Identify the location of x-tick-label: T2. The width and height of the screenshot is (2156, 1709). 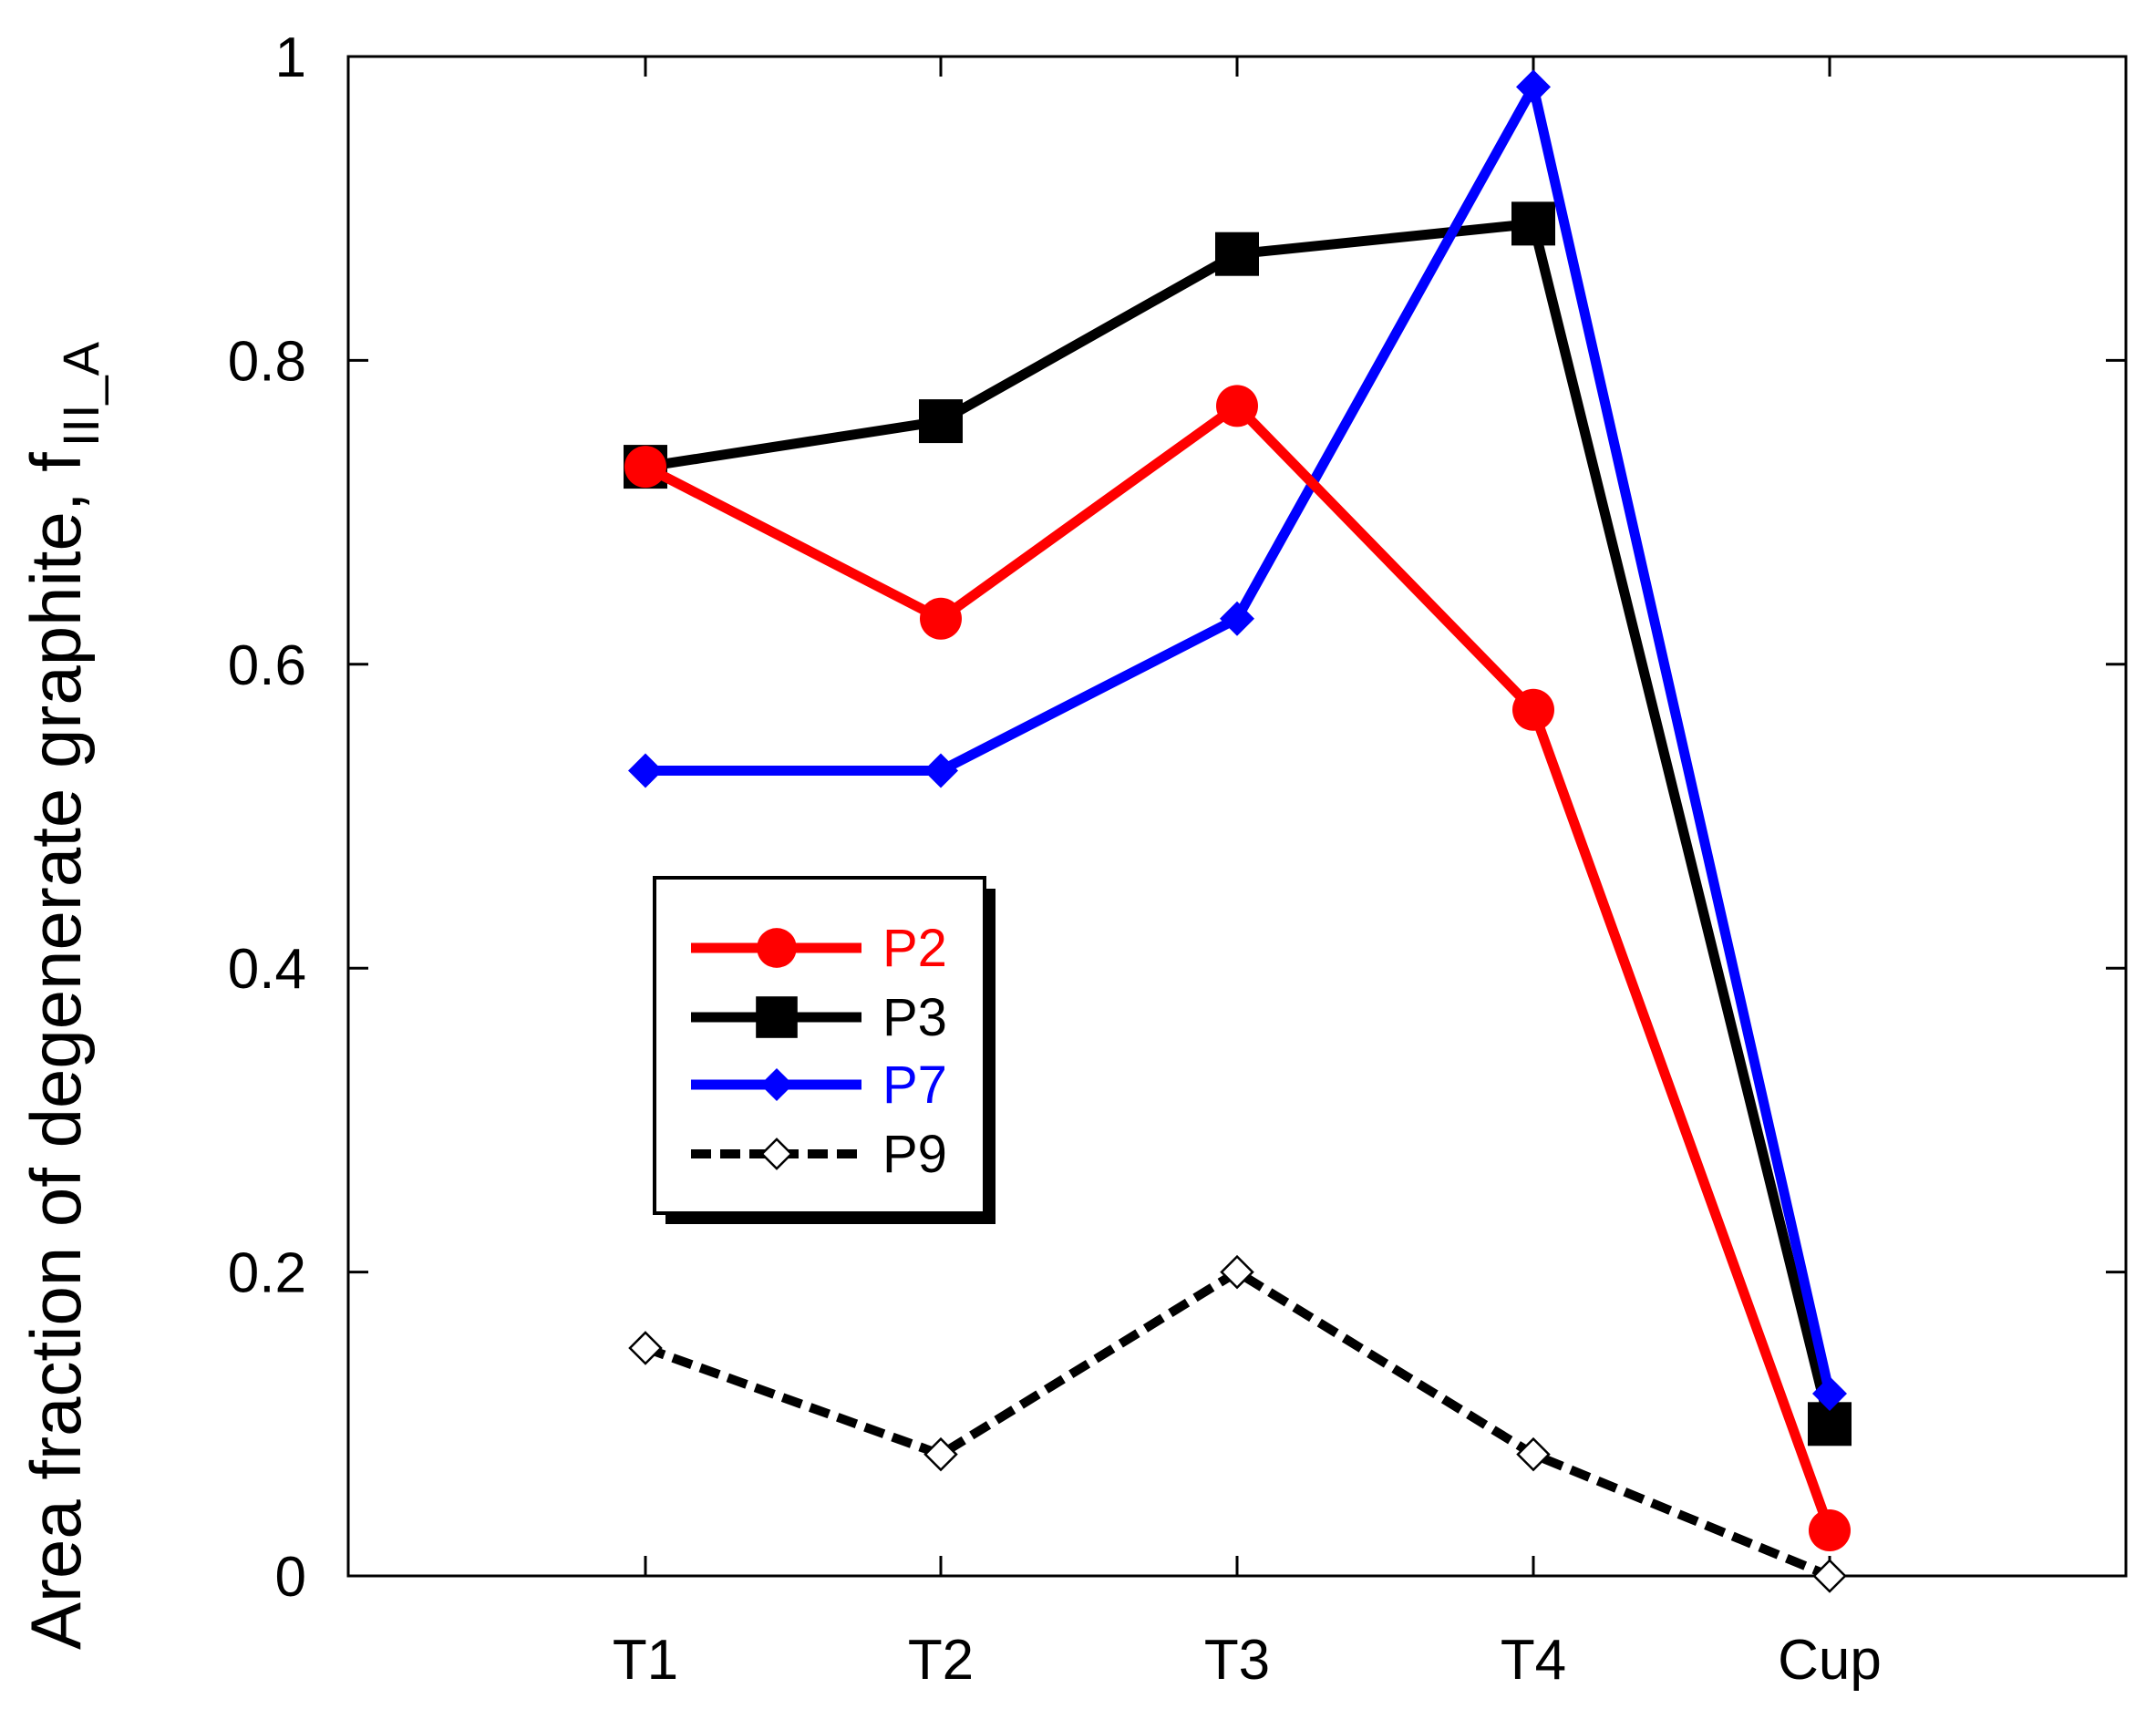
(941, 1660).